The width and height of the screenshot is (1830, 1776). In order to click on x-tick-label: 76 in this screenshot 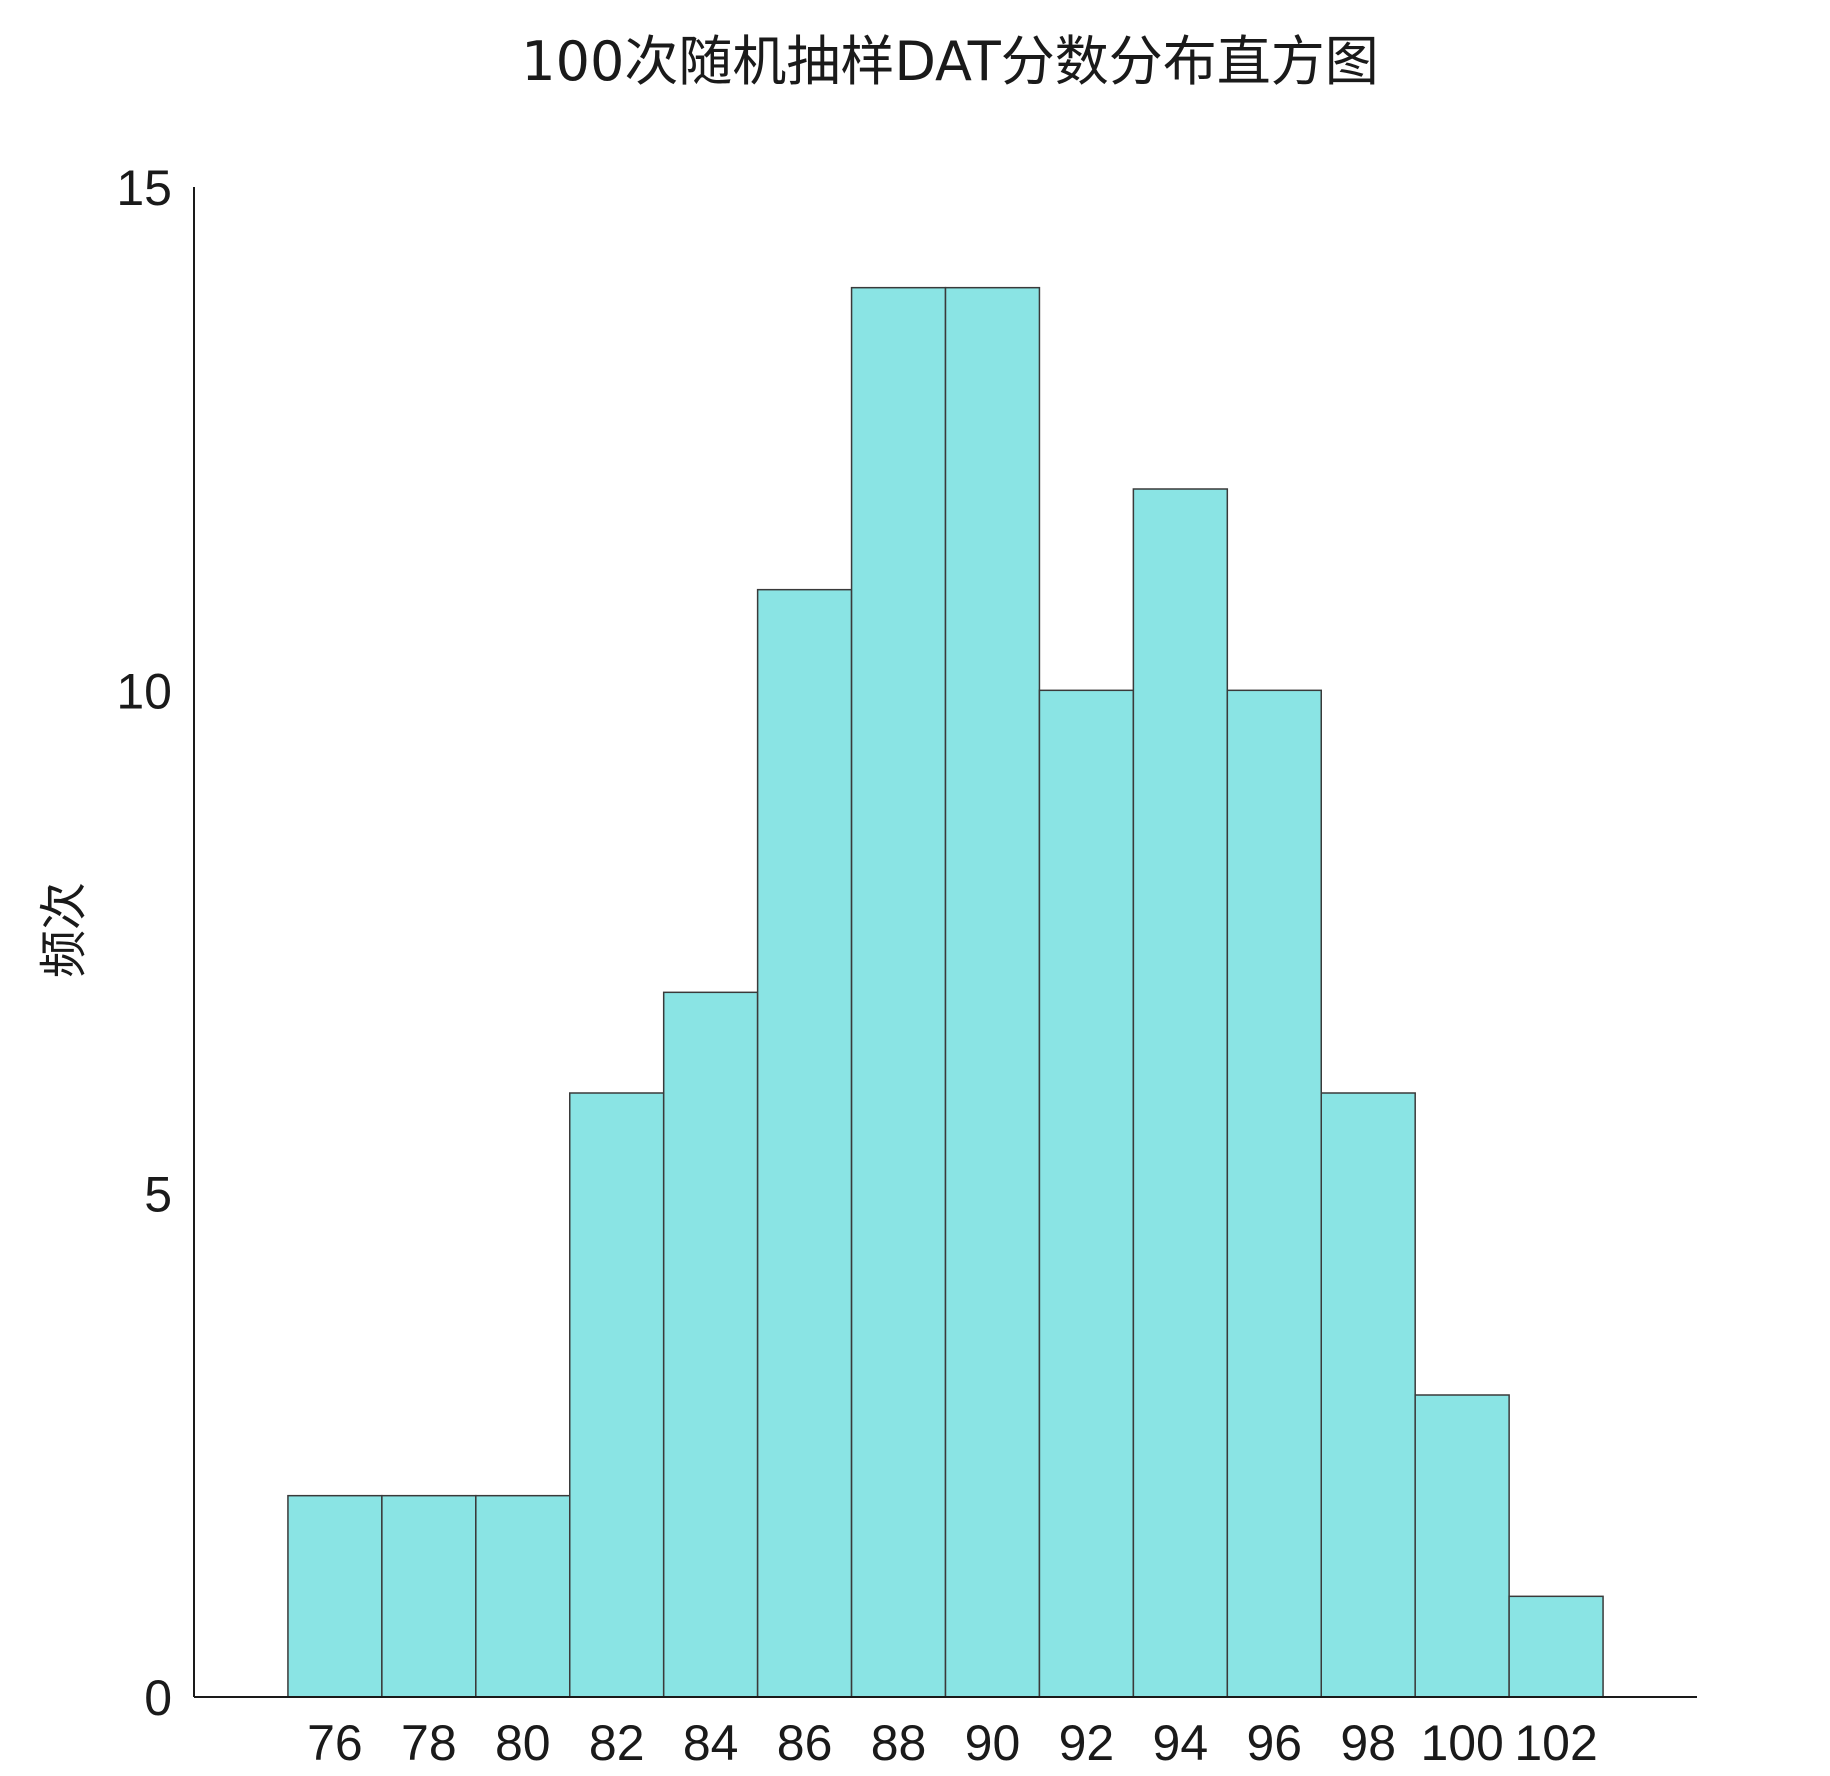, I will do `click(335, 1743)`.